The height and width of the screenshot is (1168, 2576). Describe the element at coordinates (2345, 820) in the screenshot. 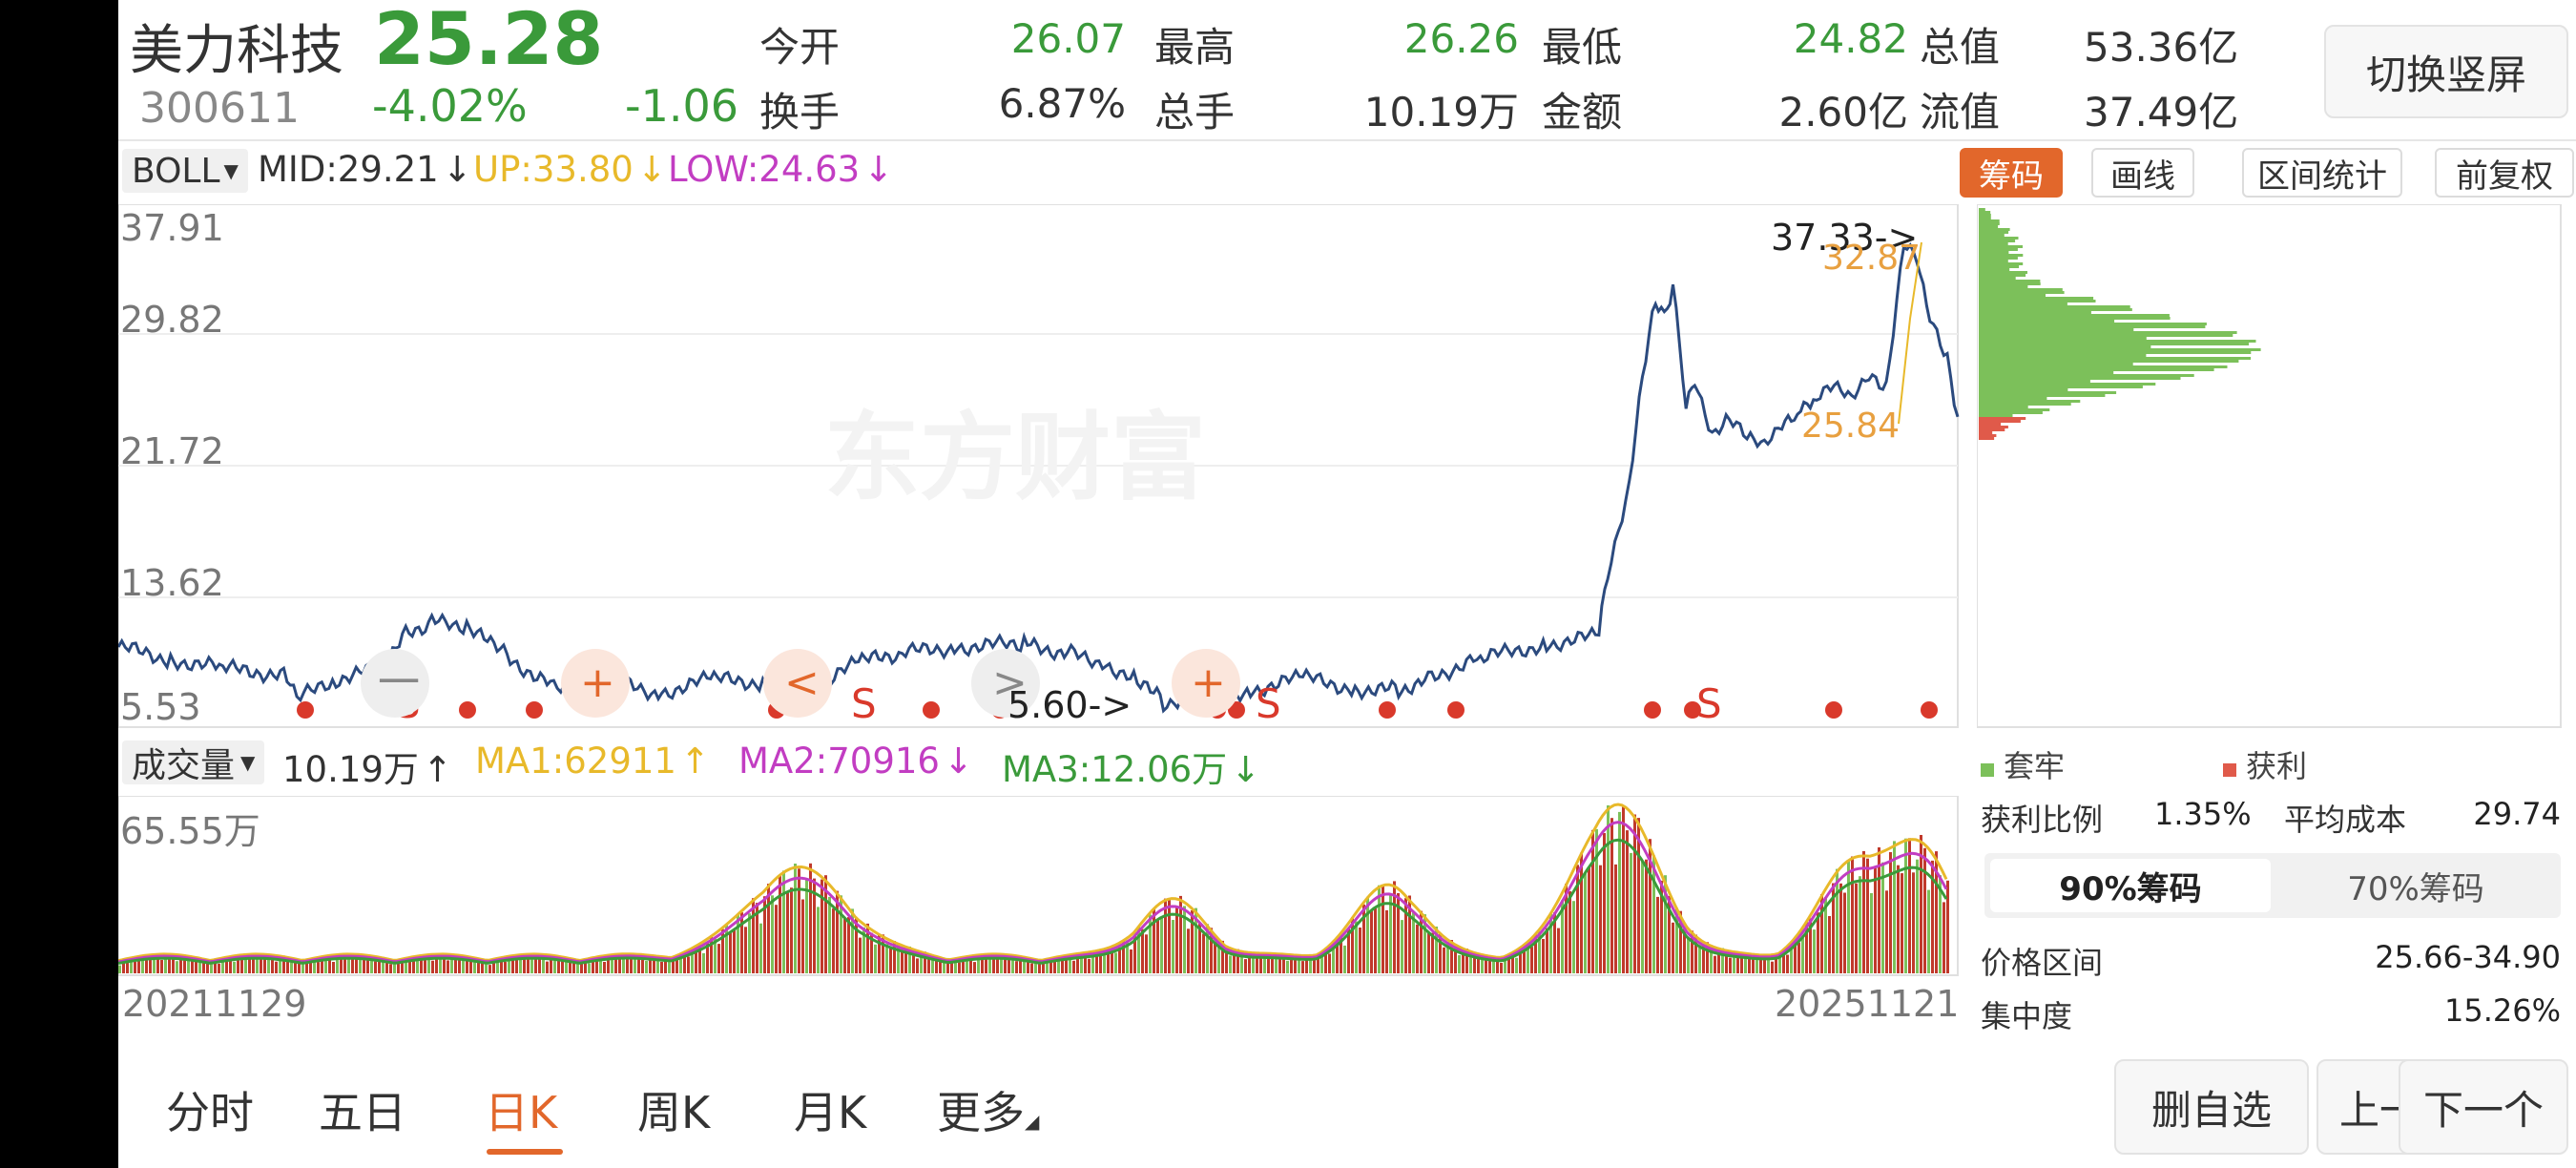

I see `avg-cost-label: 平均成本` at that location.